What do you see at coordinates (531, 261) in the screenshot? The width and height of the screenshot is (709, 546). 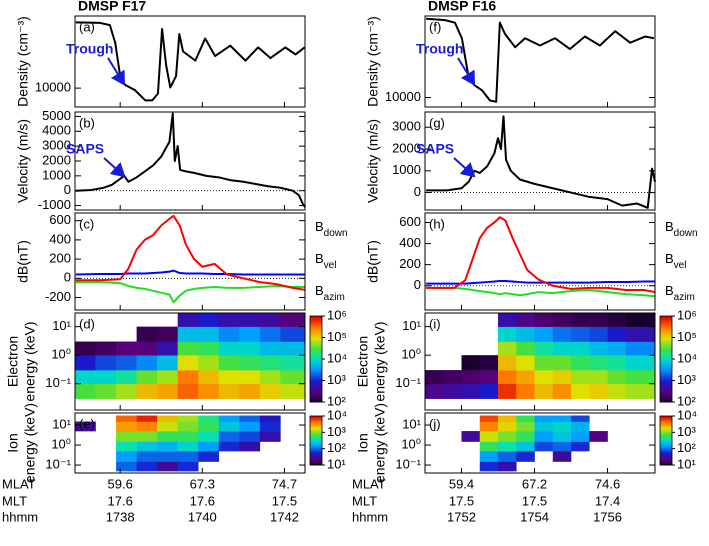 I see `panel: Bdown Bvel Bazim 0 200 400 600 (h) dB(nT)` at bounding box center [531, 261].